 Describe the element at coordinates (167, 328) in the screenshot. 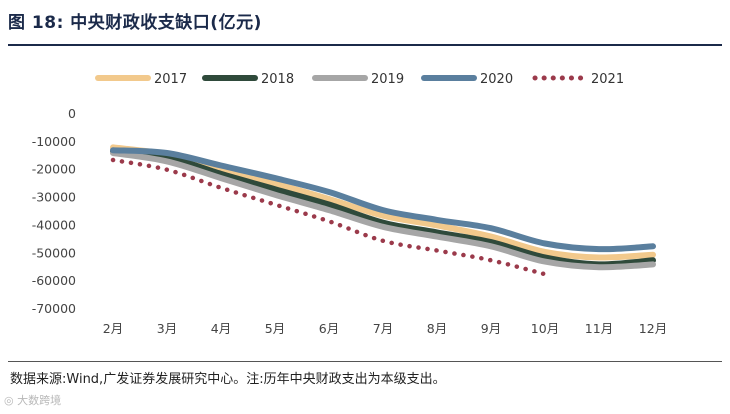

I see `x-tick-label: 3月` at that location.